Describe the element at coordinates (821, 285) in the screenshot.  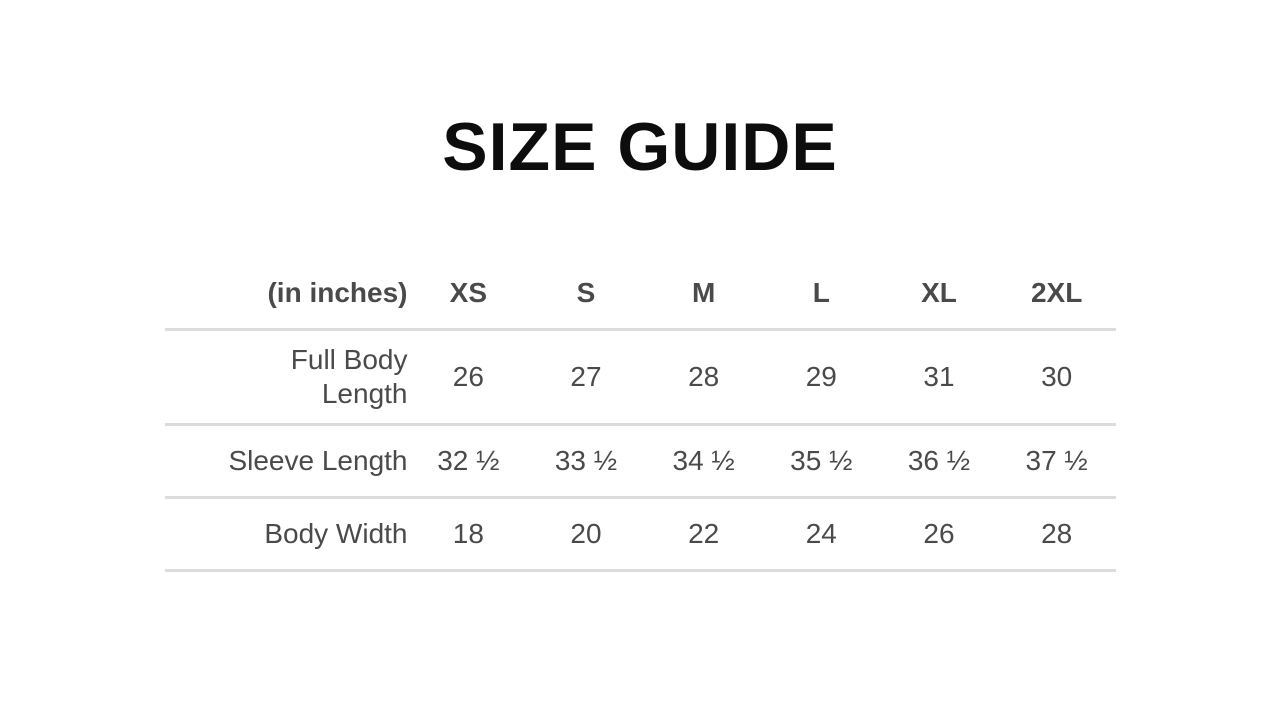
I see `column-header-l: L` at that location.